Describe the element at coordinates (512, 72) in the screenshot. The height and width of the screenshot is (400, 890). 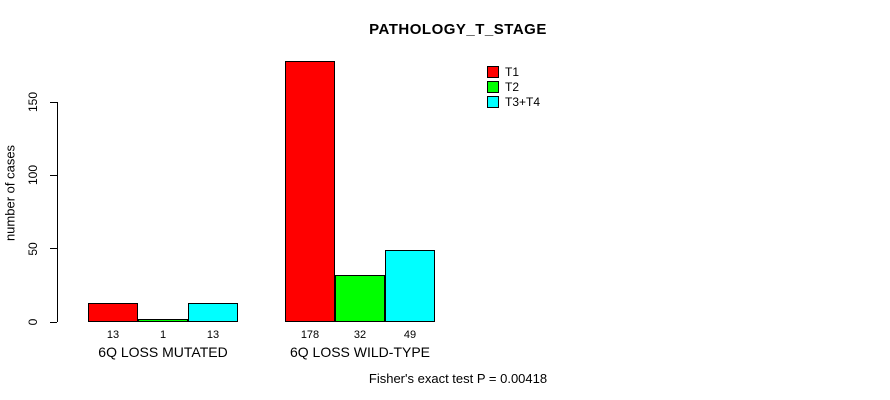
I see `legend-label: T1` at that location.